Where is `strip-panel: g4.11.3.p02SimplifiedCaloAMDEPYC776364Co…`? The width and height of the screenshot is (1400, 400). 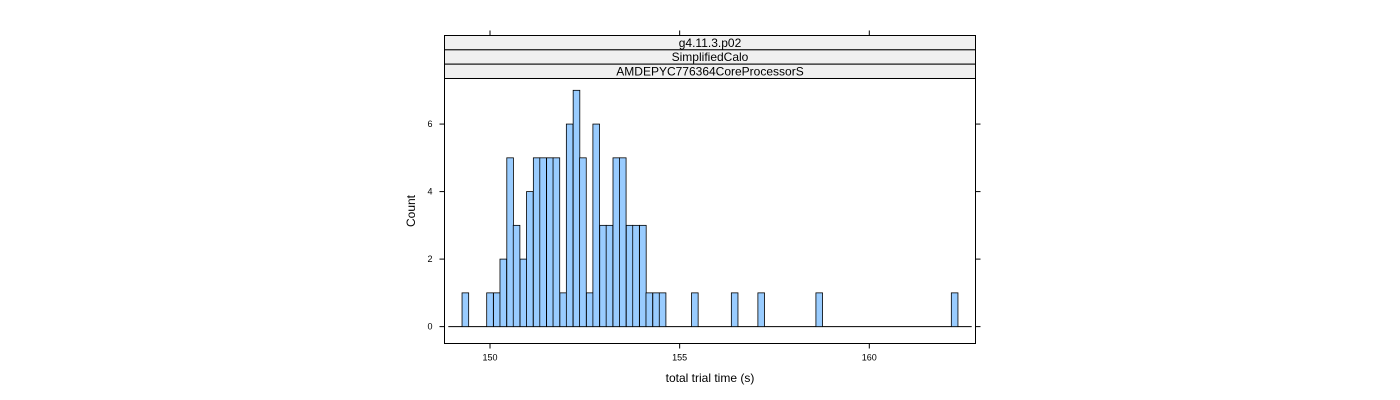
strip-panel: g4.11.3.p02SimplifiedCaloAMDEPYC776364Co… is located at coordinates (710, 57).